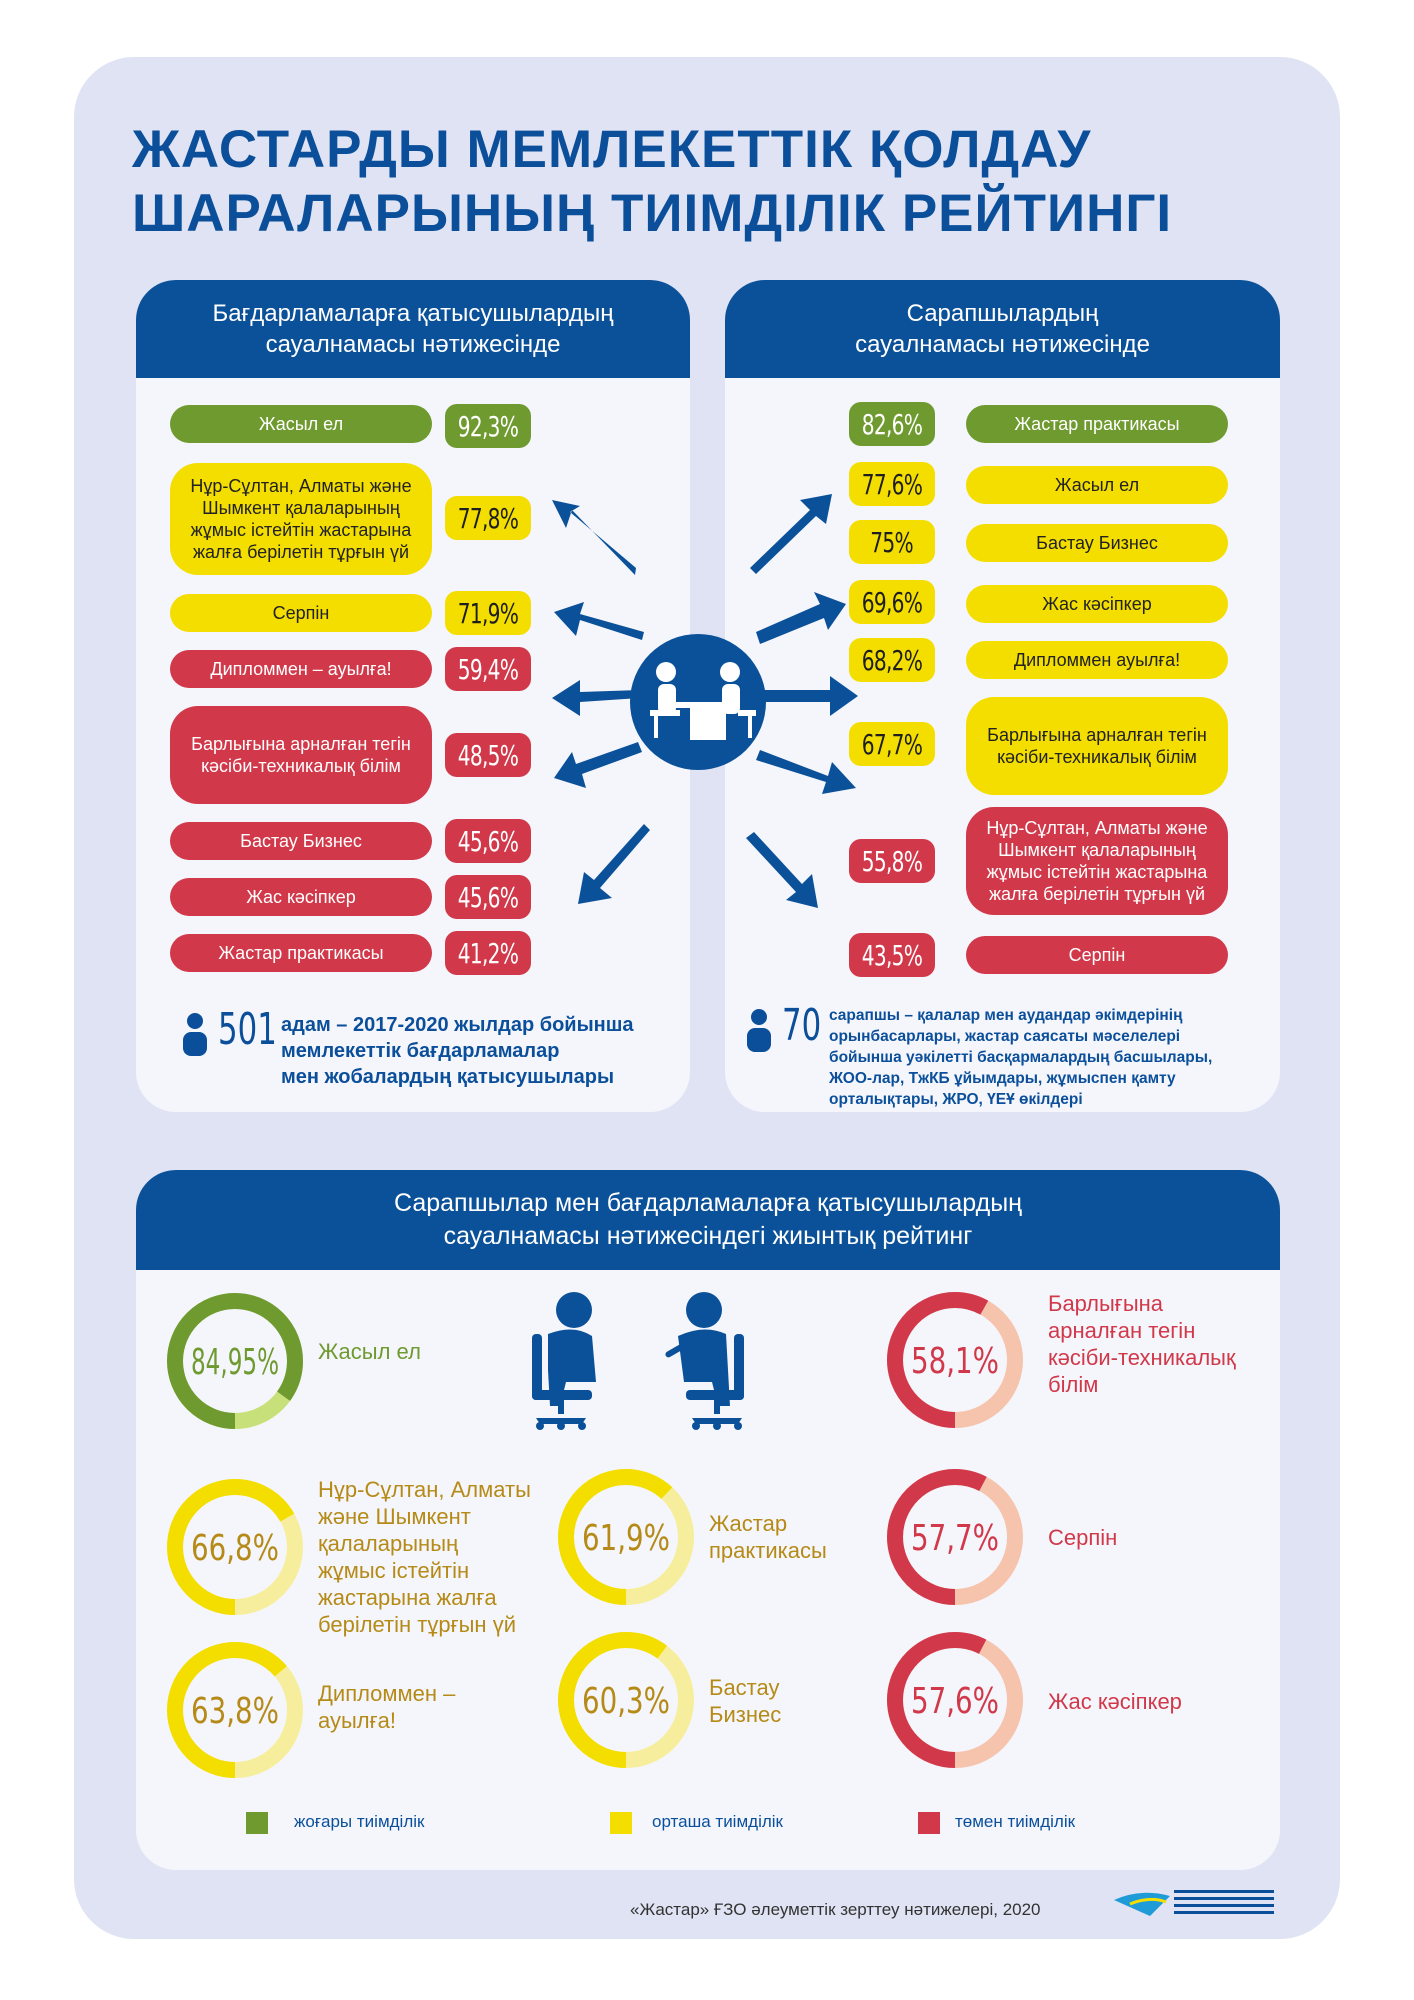 Image resolution: width=1414 pixels, height=2000 pixels. What do you see at coordinates (892, 424) in the screenshot?
I see `experts-item-value: 82,6%` at bounding box center [892, 424].